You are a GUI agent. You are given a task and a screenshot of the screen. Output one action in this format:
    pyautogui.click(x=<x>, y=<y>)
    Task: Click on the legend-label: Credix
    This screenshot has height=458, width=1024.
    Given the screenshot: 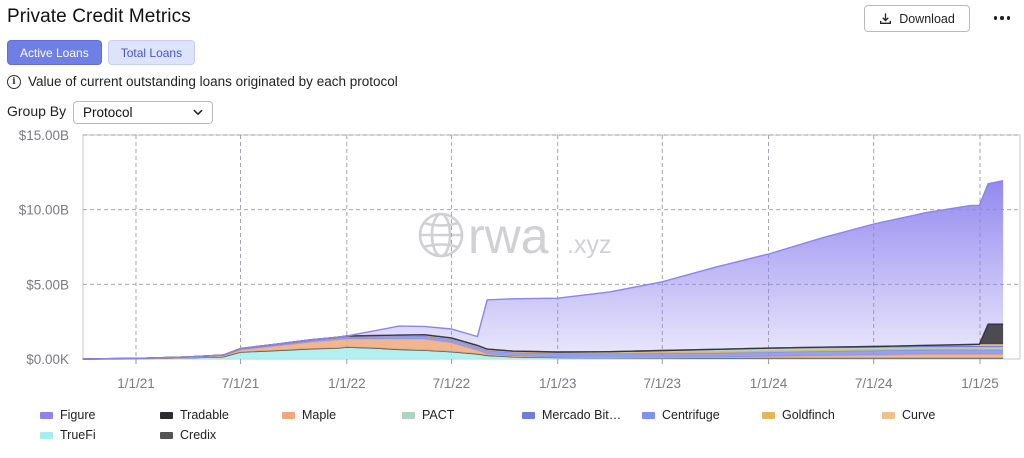 What is the action you would take?
    pyautogui.click(x=198, y=435)
    